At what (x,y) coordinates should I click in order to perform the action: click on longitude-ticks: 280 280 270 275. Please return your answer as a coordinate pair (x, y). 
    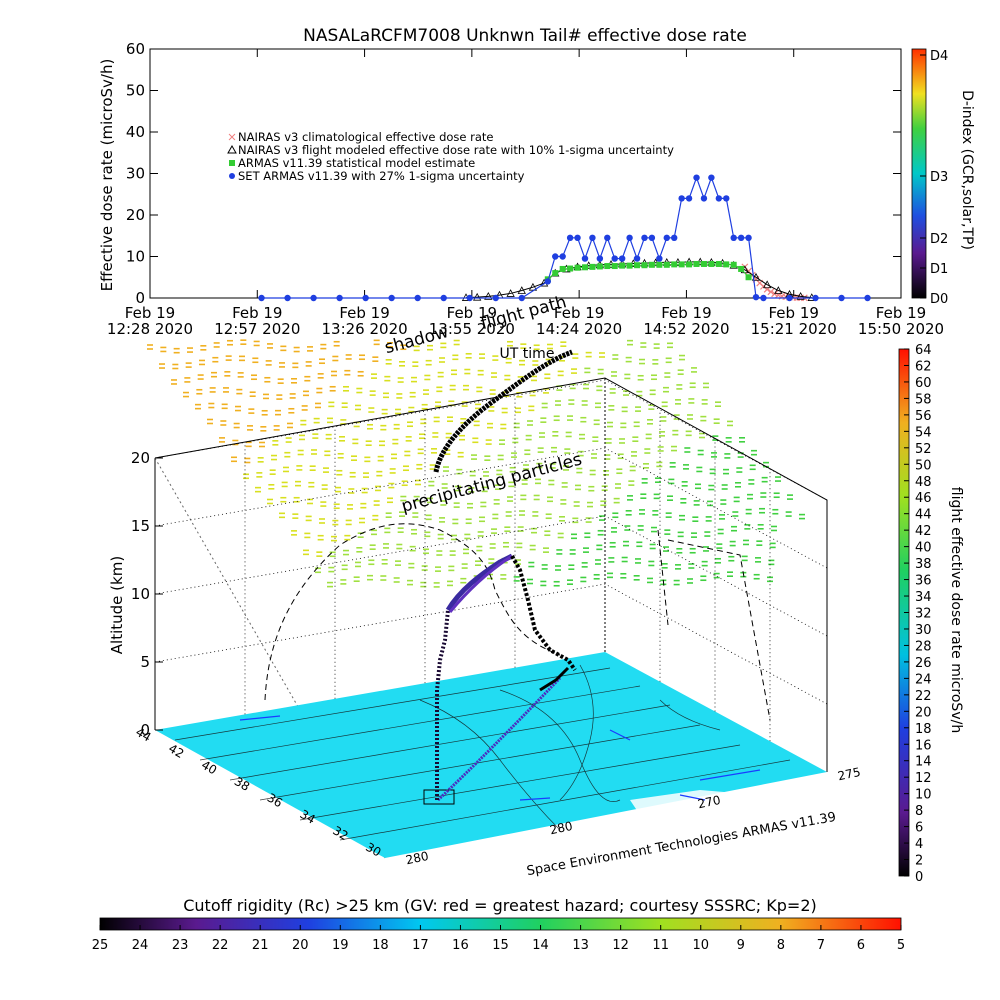
    Looking at the image, I should click on (633, 816).